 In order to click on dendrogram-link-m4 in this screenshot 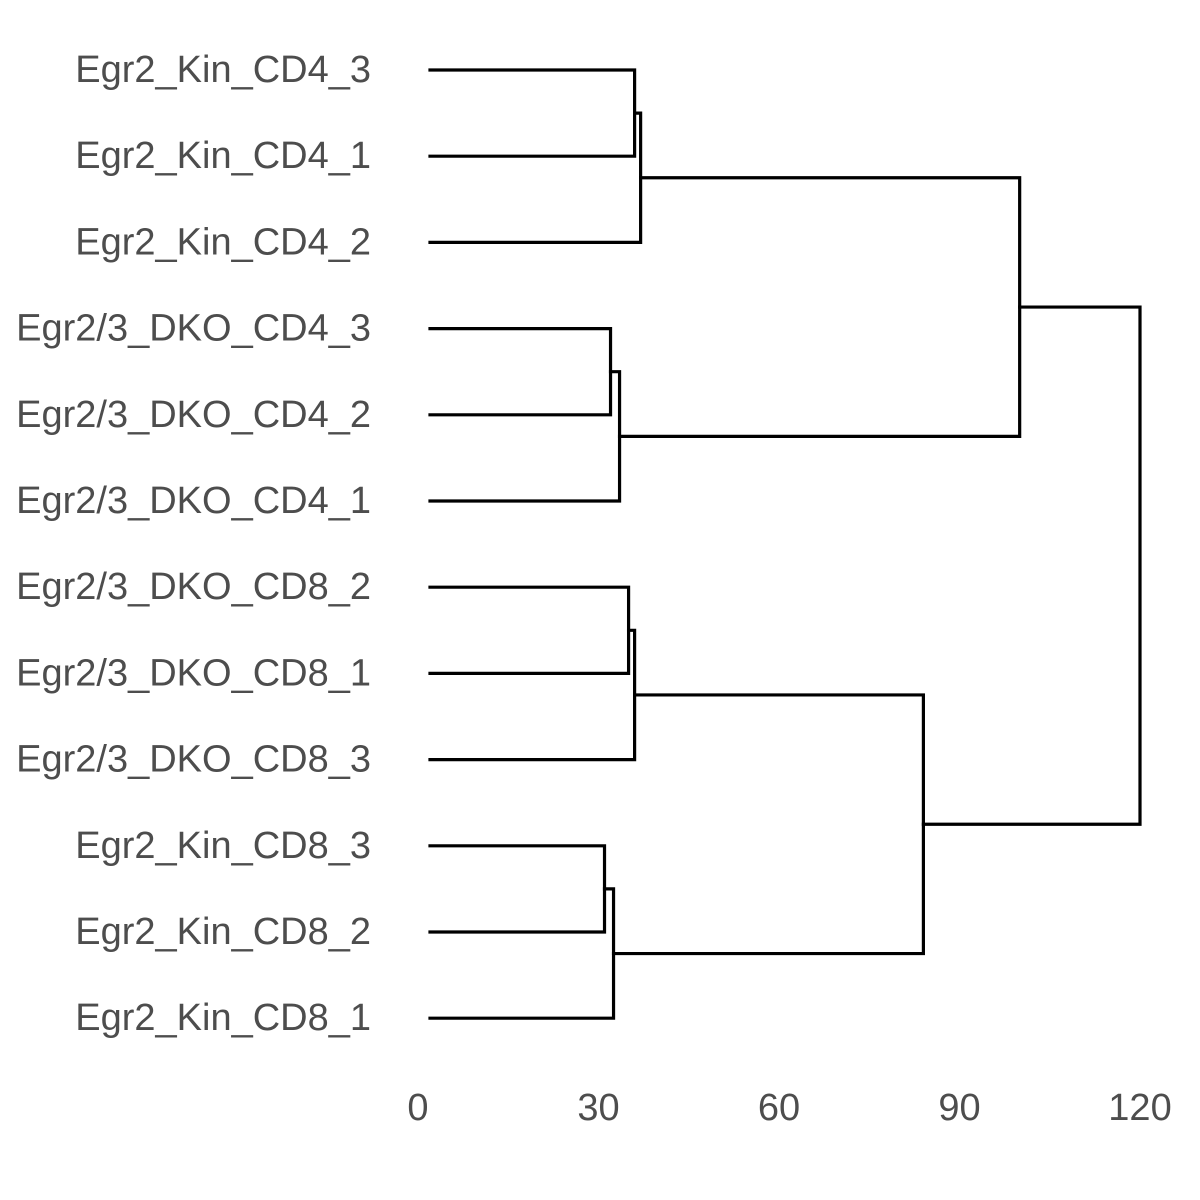, I will do `click(525, 436)`.